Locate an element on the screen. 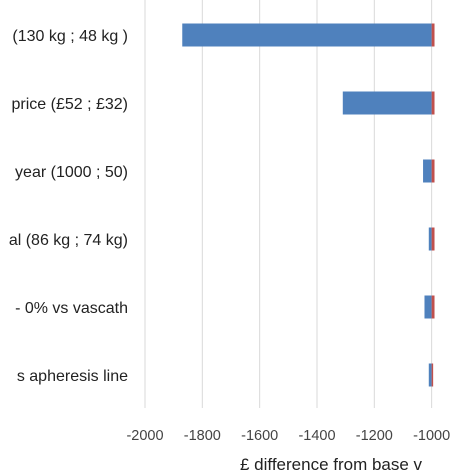 This screenshot has width=474, height=474. x-tick-label: -1000 is located at coordinates (431, 436).